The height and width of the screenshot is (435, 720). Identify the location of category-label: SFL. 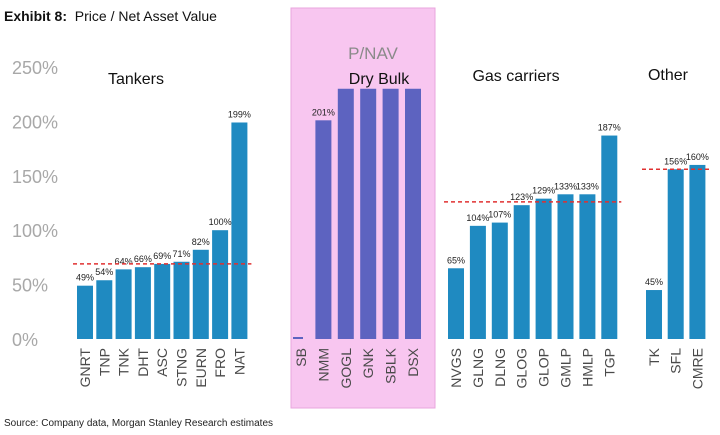
(676, 361).